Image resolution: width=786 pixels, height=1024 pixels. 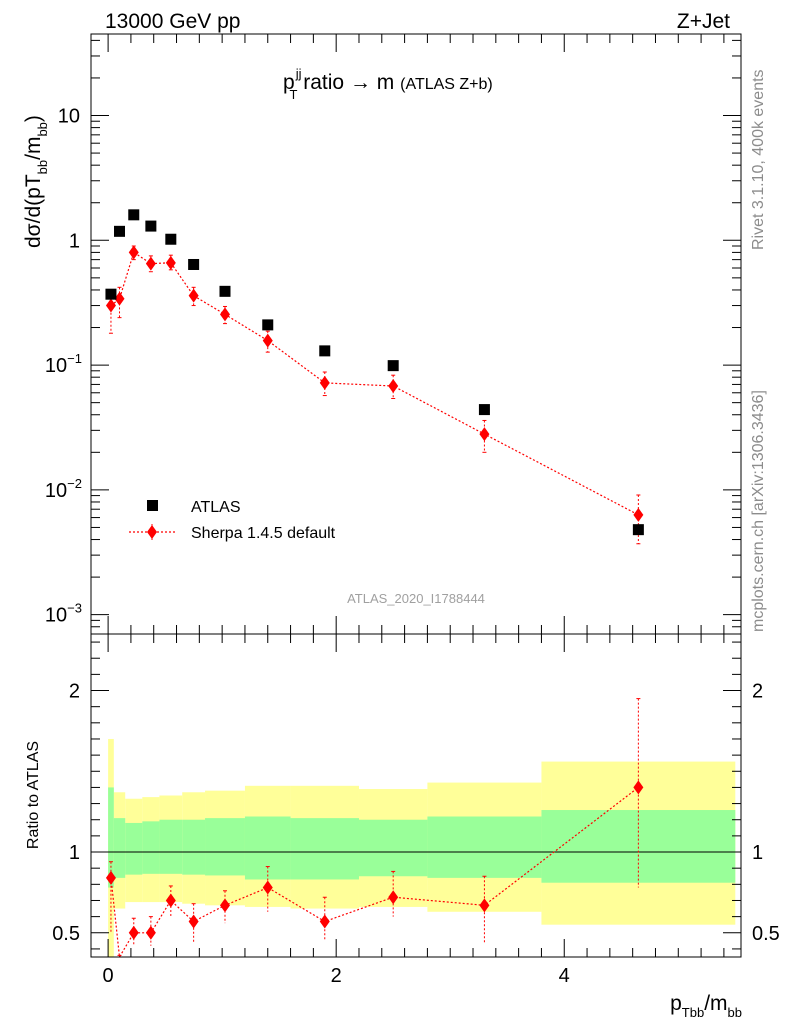 What do you see at coordinates (152, 532) in the screenshot?
I see `legend-sherpa-marker` at bounding box center [152, 532].